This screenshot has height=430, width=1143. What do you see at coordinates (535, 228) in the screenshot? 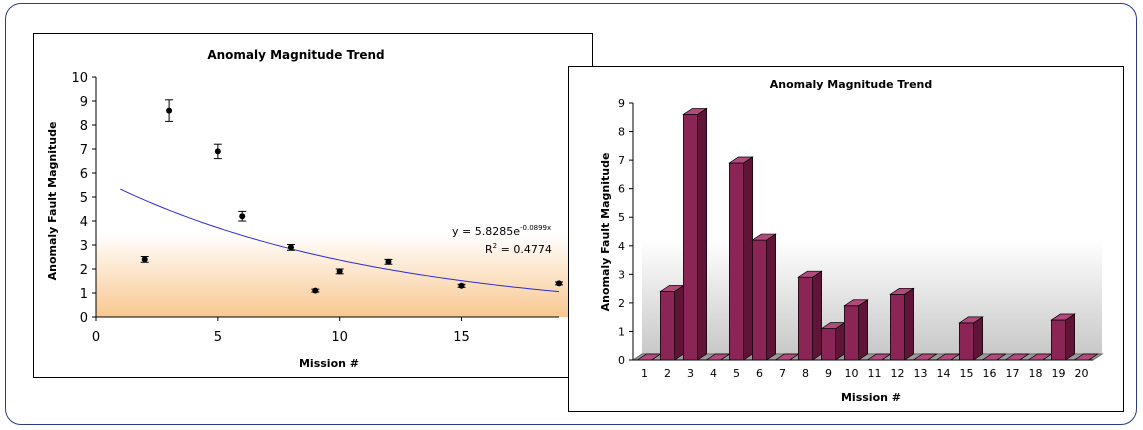
I see `trendline-equation-exponent: -0.0899x` at bounding box center [535, 228].